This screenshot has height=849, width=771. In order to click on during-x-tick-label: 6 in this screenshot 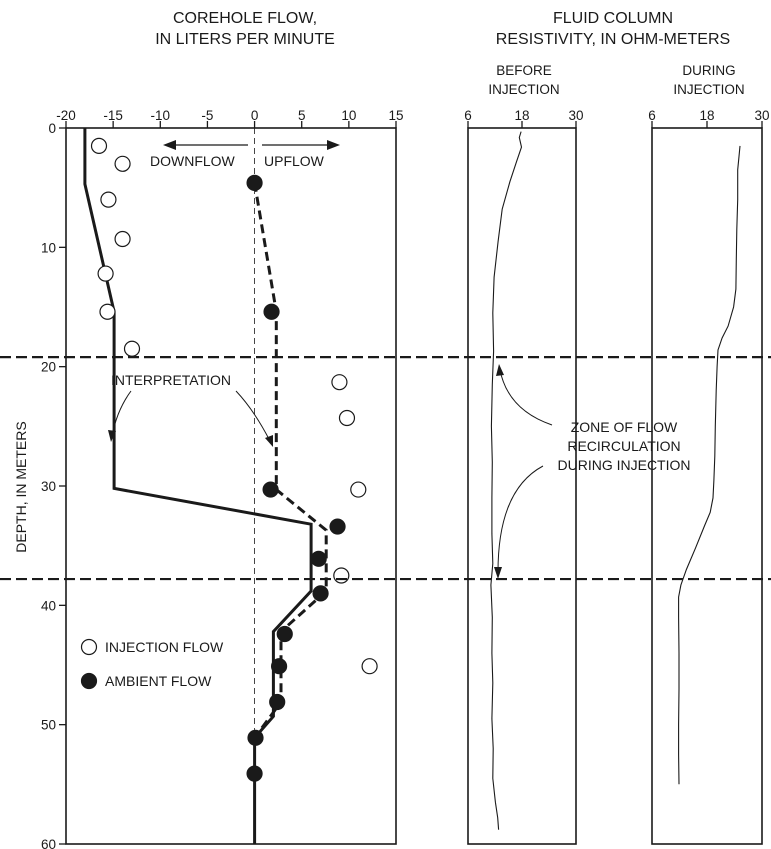, I will do `click(652, 115)`.